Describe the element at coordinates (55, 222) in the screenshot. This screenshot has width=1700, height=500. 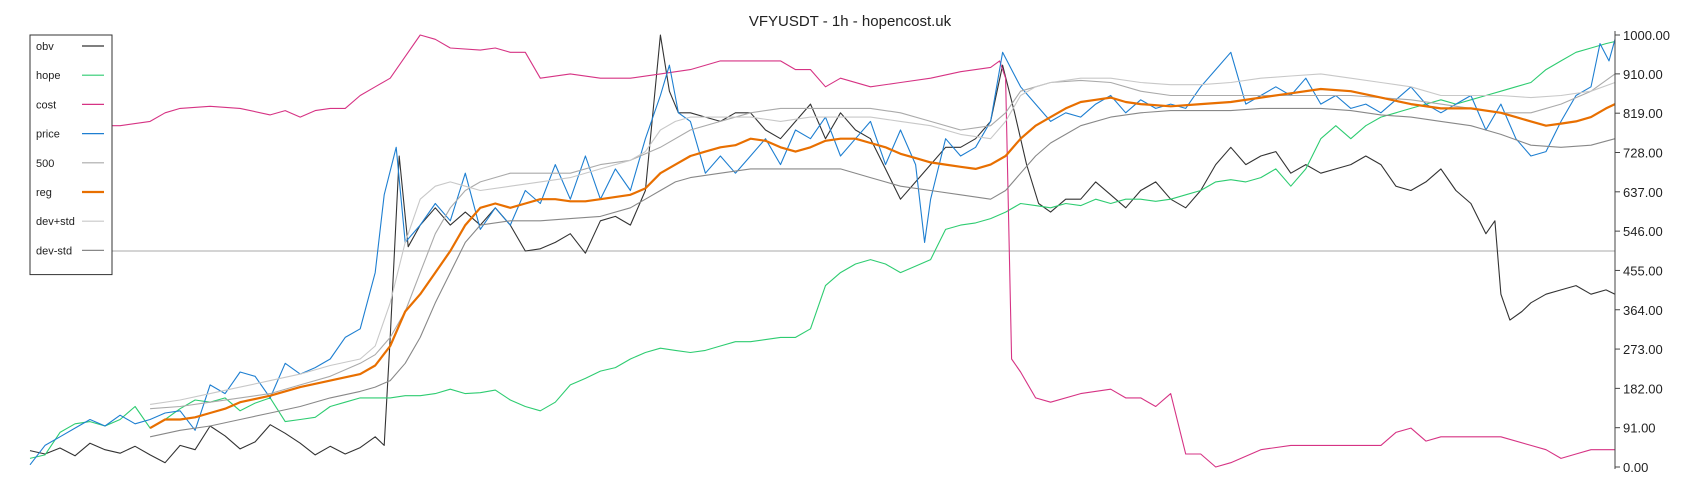
I see `legend-label: dev+std` at that location.